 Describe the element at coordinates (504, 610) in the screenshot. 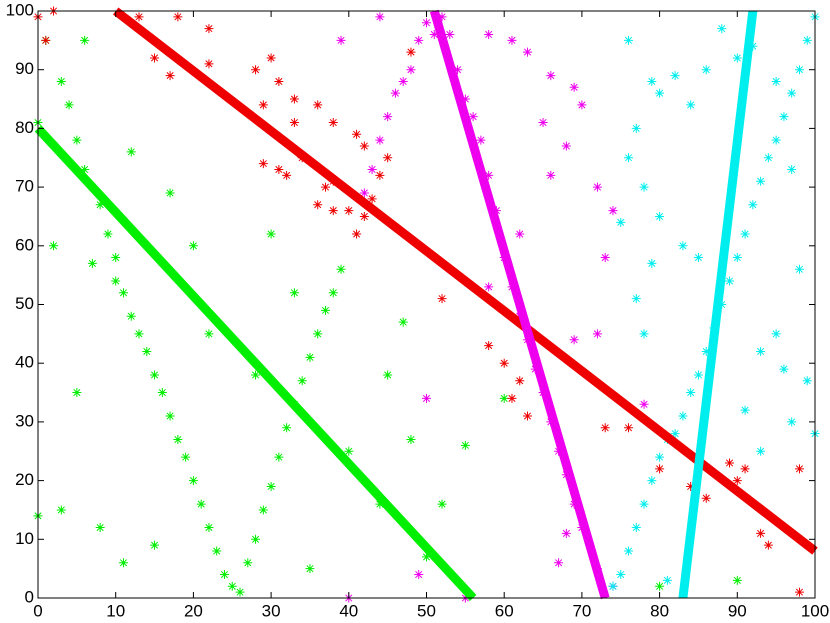

I see `x-tick-label: 60` at that location.